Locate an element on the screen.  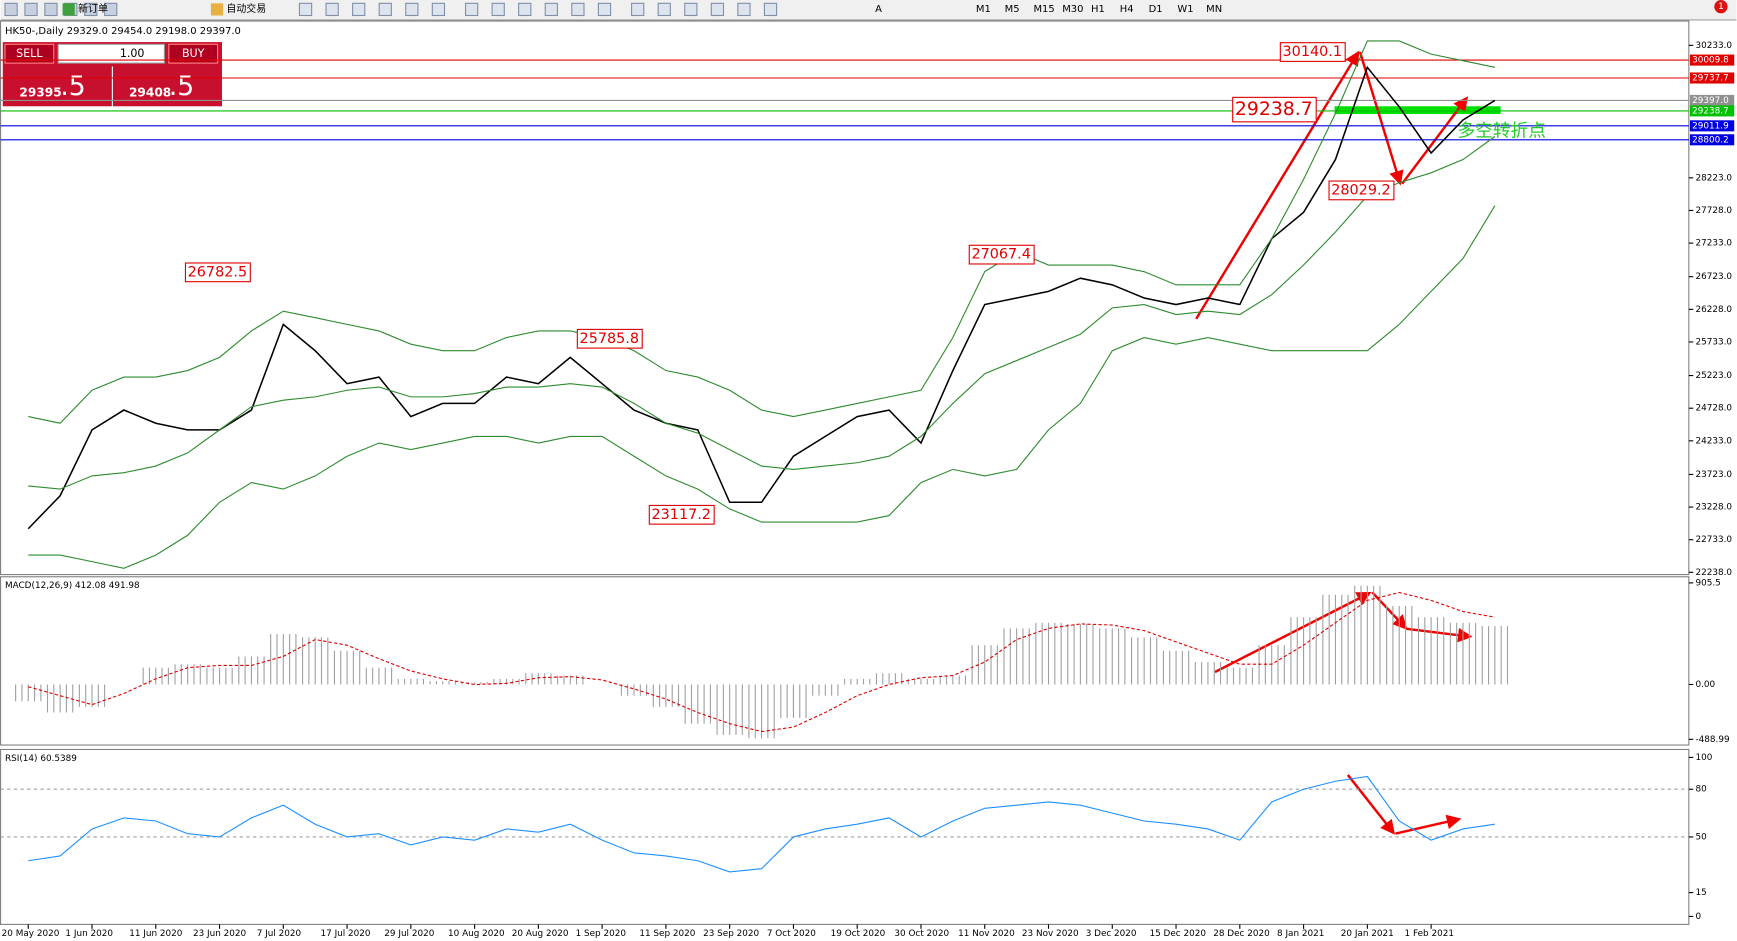
price-tag-label: 29737.7 is located at coordinates (1710, 79).